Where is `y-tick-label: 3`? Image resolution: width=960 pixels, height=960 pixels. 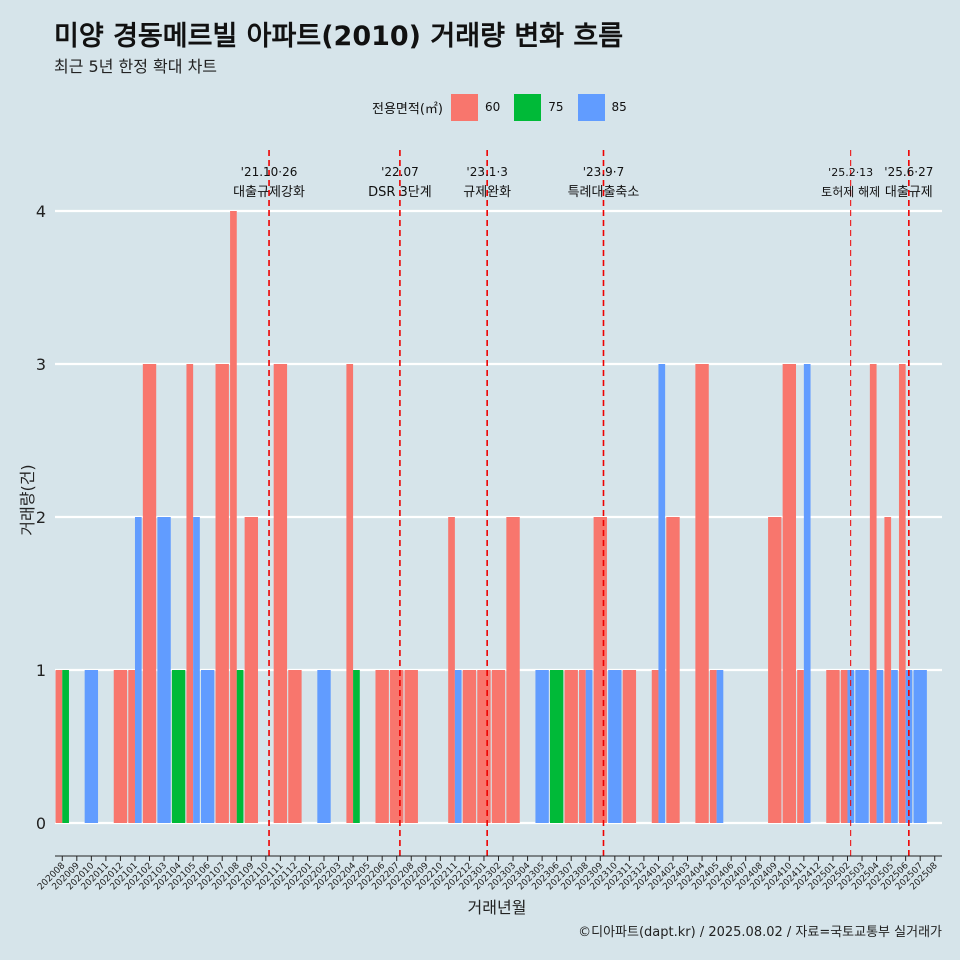 y-tick-label: 3 is located at coordinates (41, 364).